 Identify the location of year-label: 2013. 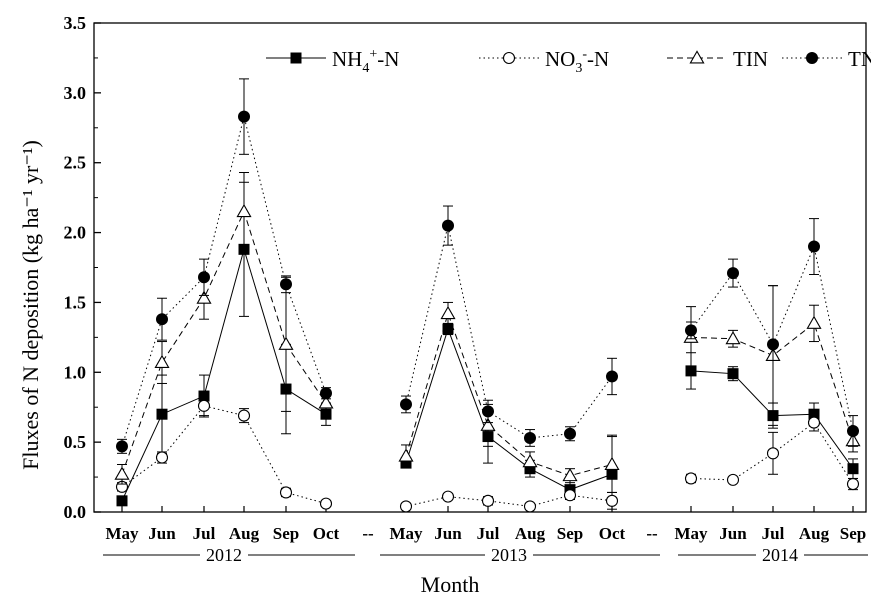
(509, 555).